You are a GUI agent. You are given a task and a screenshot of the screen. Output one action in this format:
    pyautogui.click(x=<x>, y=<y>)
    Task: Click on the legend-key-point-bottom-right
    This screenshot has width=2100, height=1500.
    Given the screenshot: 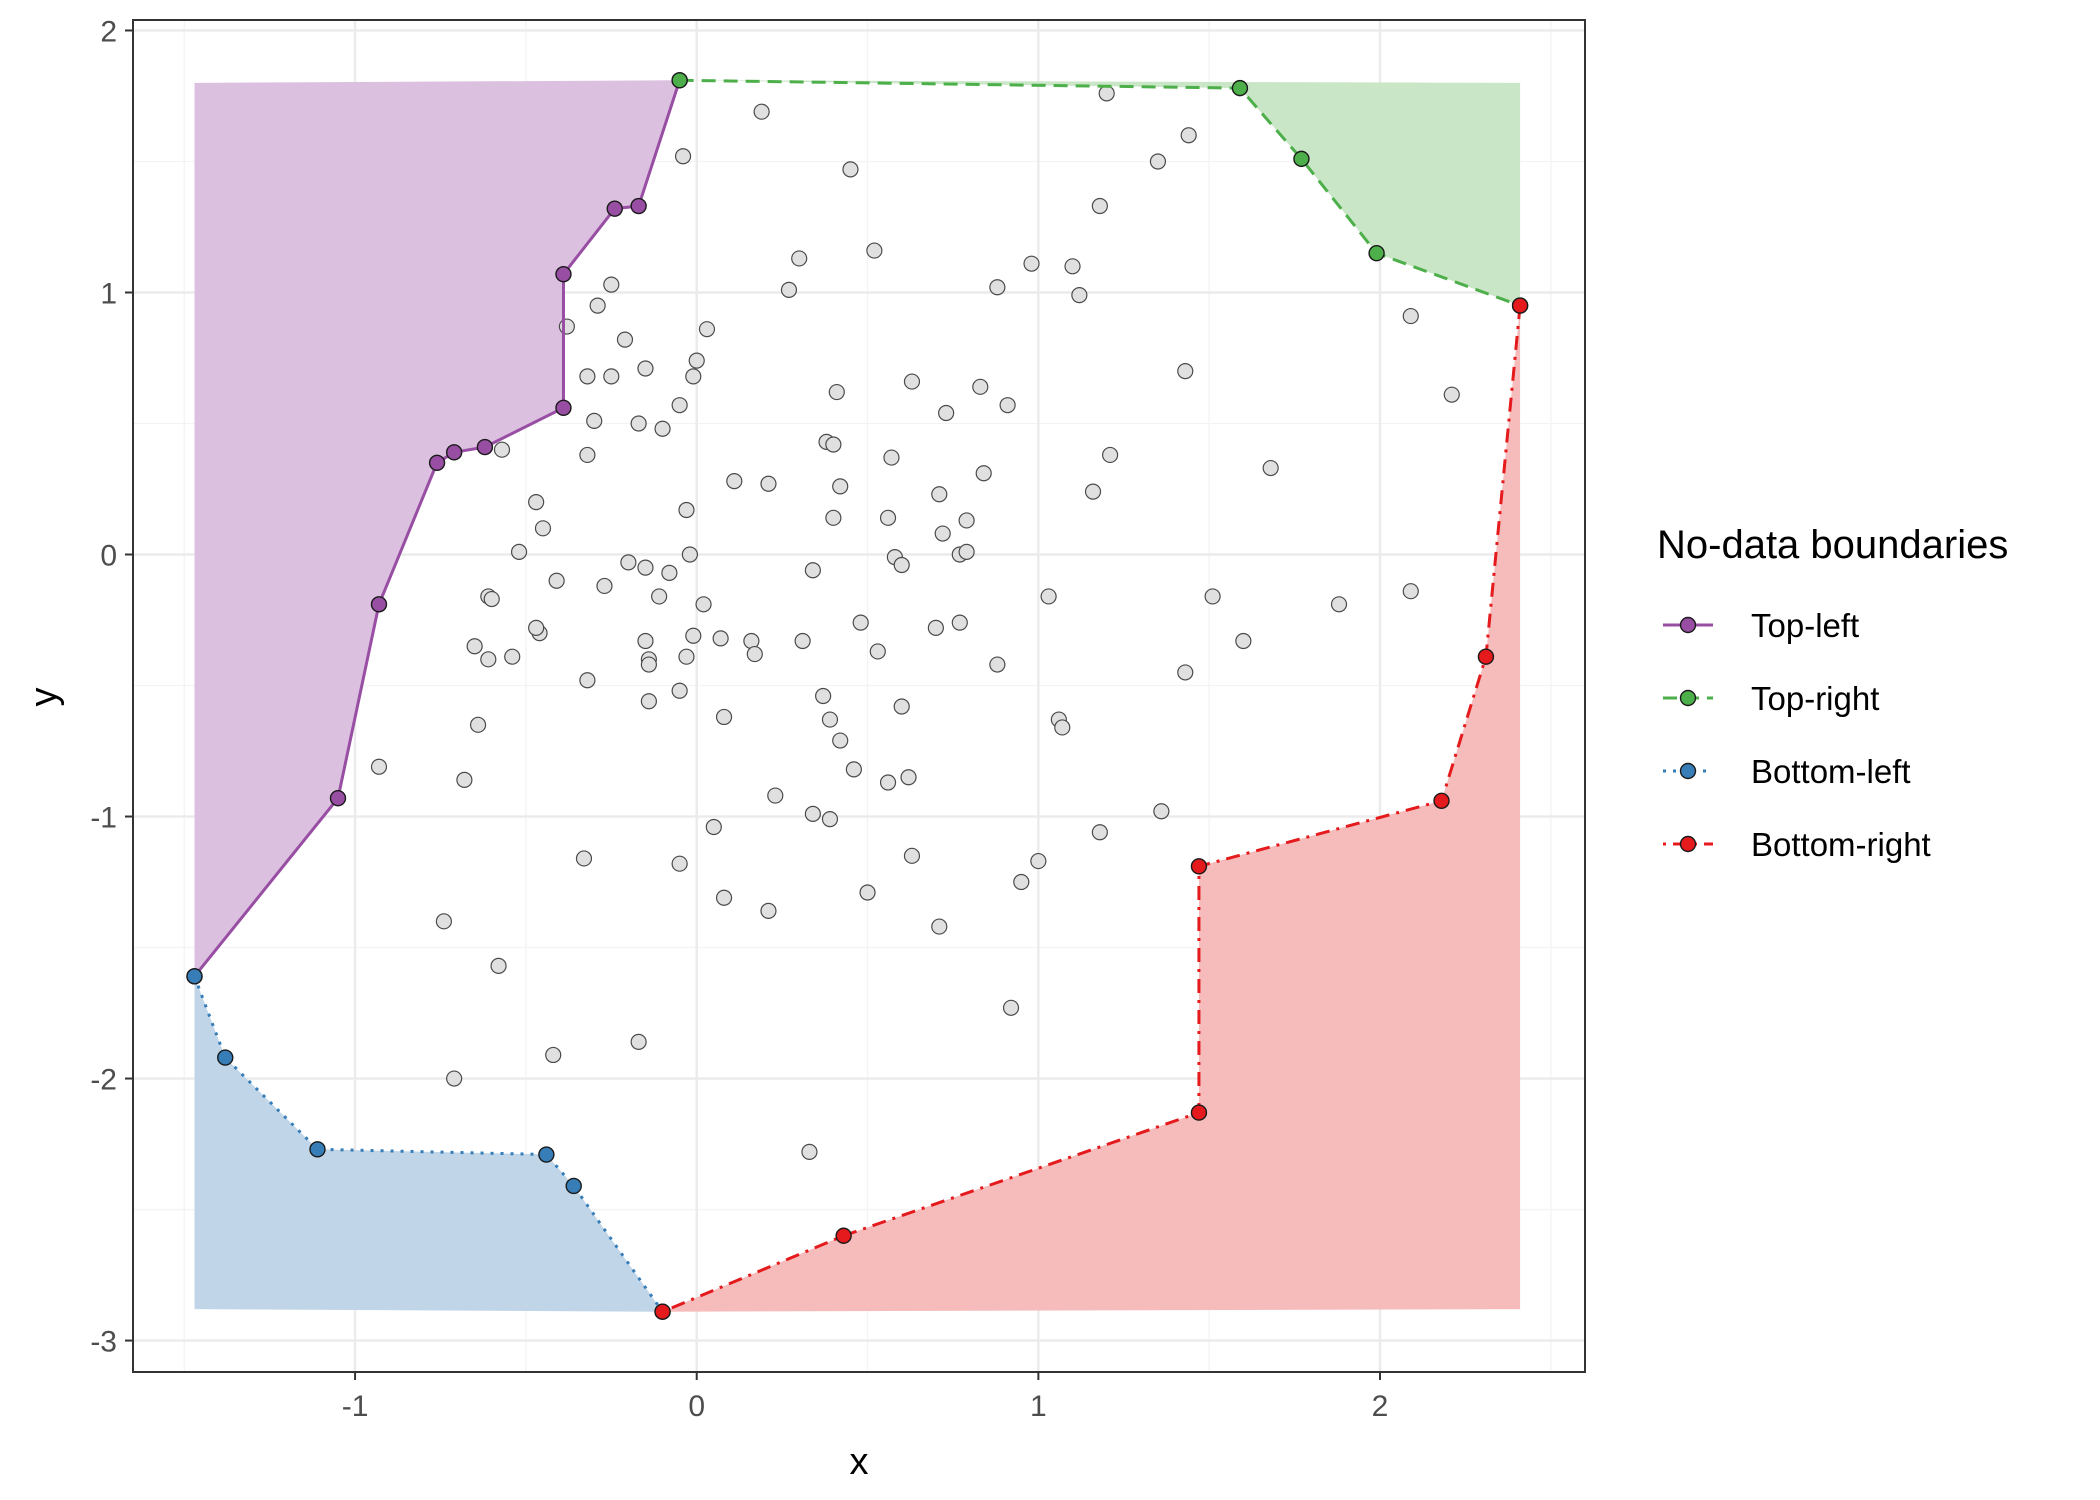 What is the action you would take?
    pyautogui.click(x=1688, y=844)
    